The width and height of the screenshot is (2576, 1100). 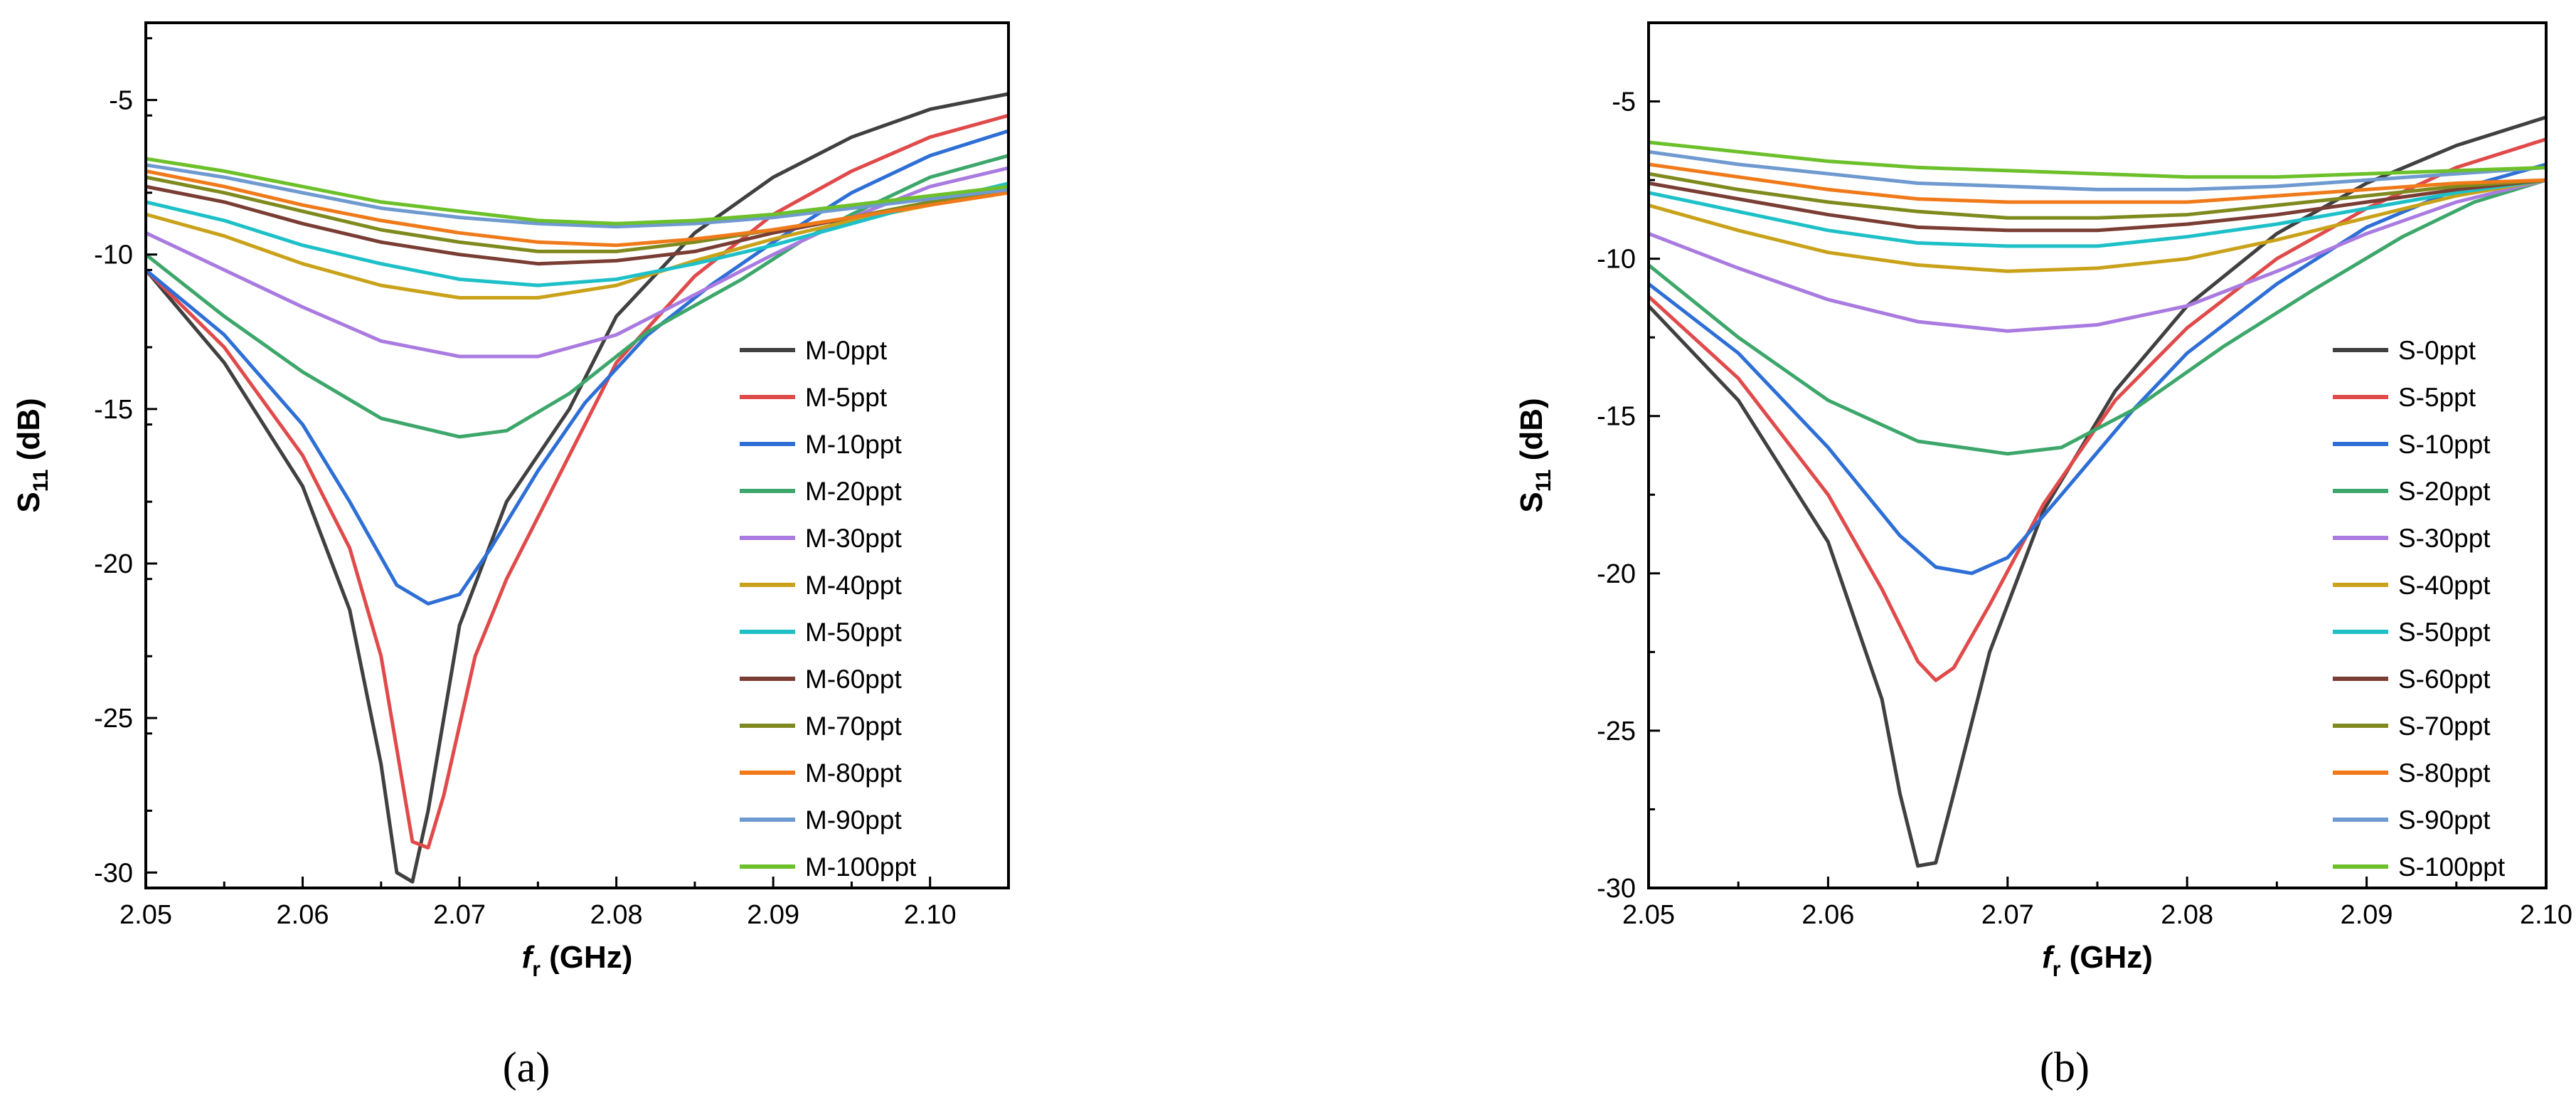 I want to click on series-line-S-80ppt, so click(x=2097, y=183).